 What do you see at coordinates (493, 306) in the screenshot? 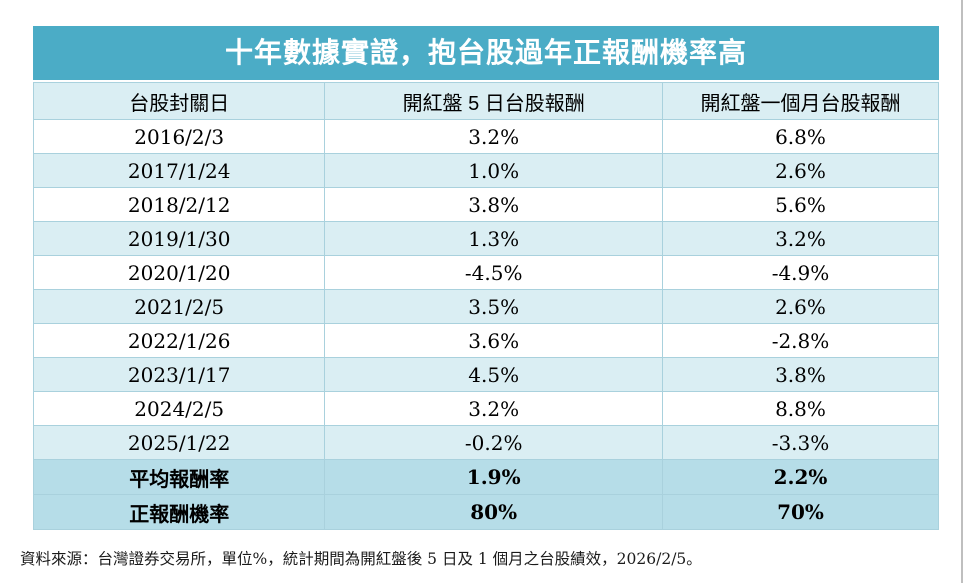
I see `return-5day-cell: 3.5%` at bounding box center [493, 306].